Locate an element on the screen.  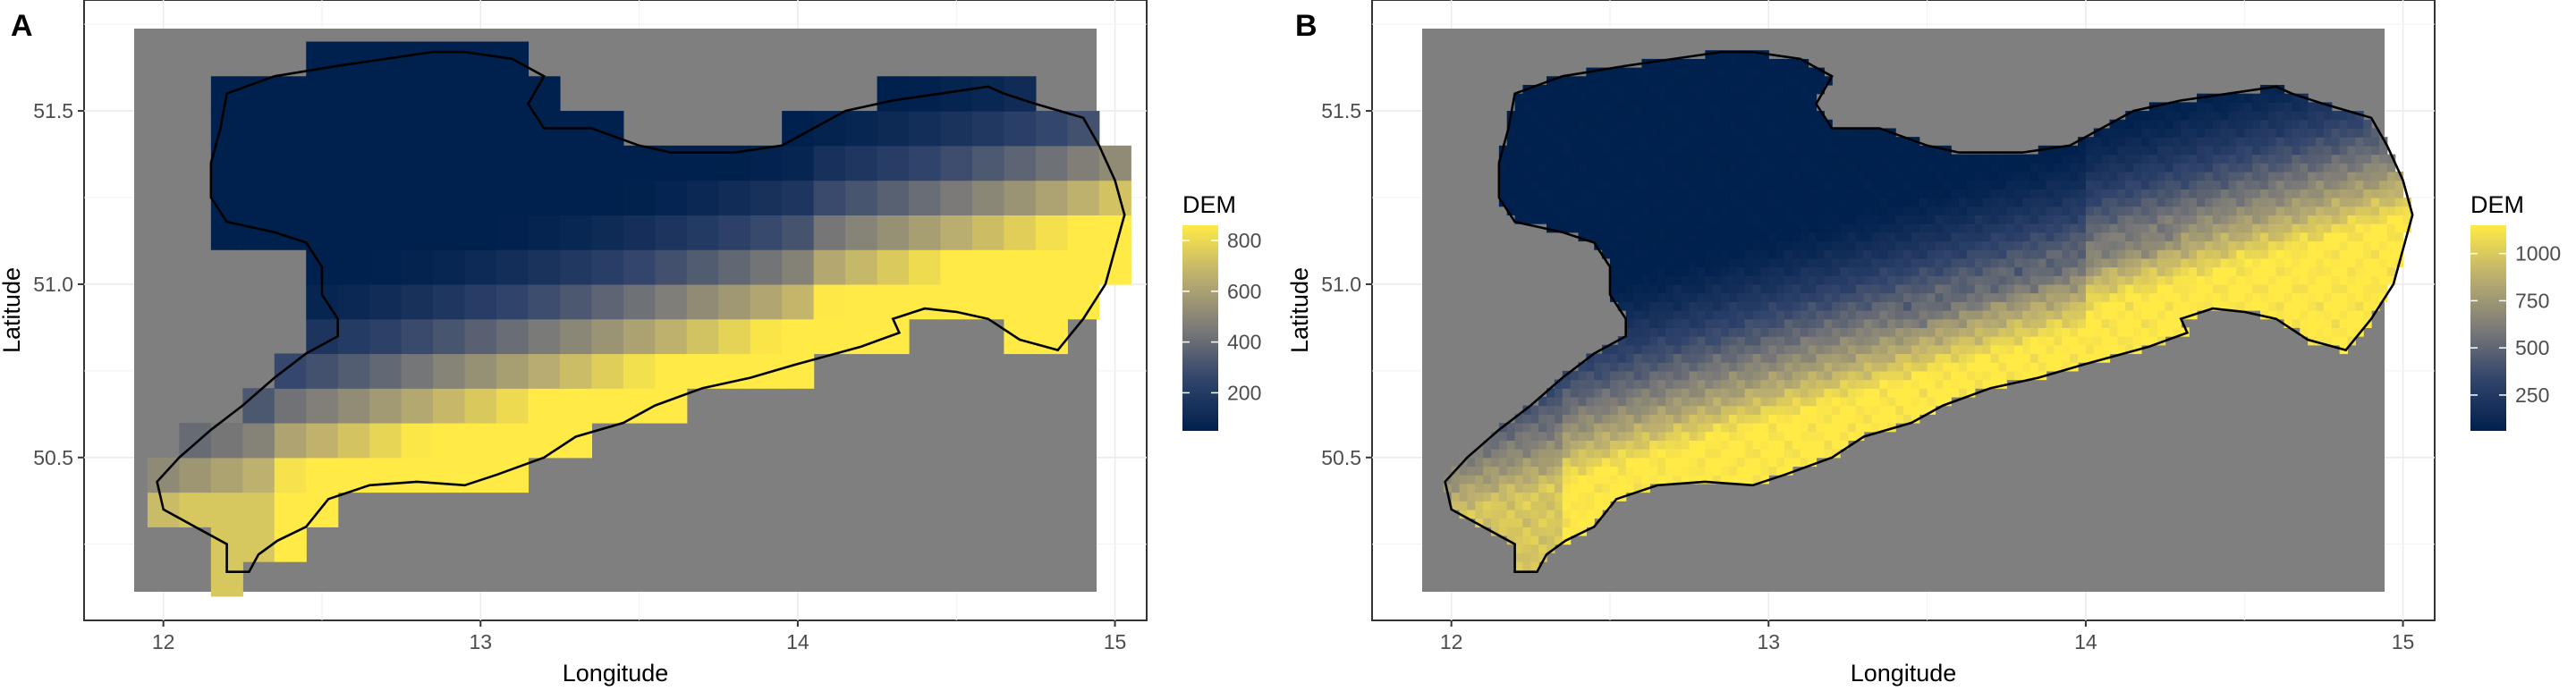
panel-a-legend-title: DEM is located at coordinates (1209, 205).